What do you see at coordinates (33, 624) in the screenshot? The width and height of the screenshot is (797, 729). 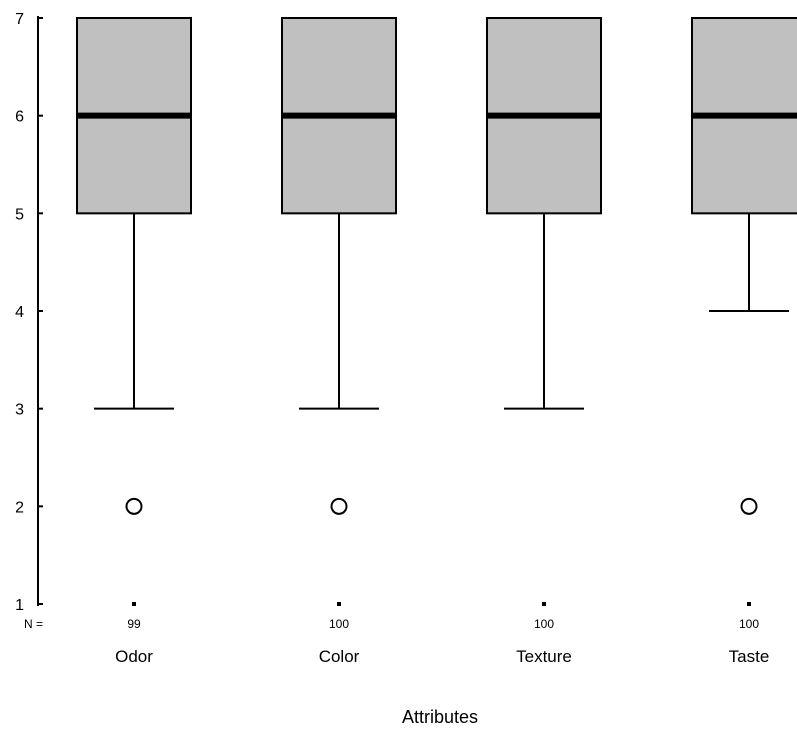 I see `n-prefix-label: N =` at bounding box center [33, 624].